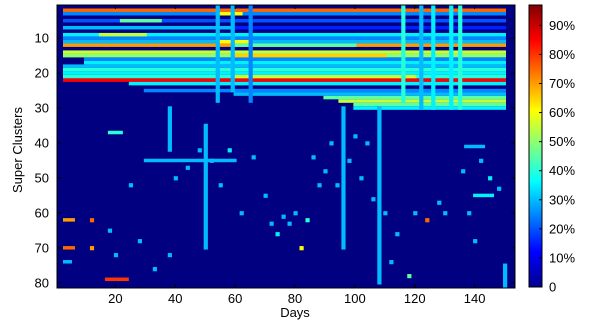  I want to click on colorbar-tick-label: 50%, so click(562, 141).